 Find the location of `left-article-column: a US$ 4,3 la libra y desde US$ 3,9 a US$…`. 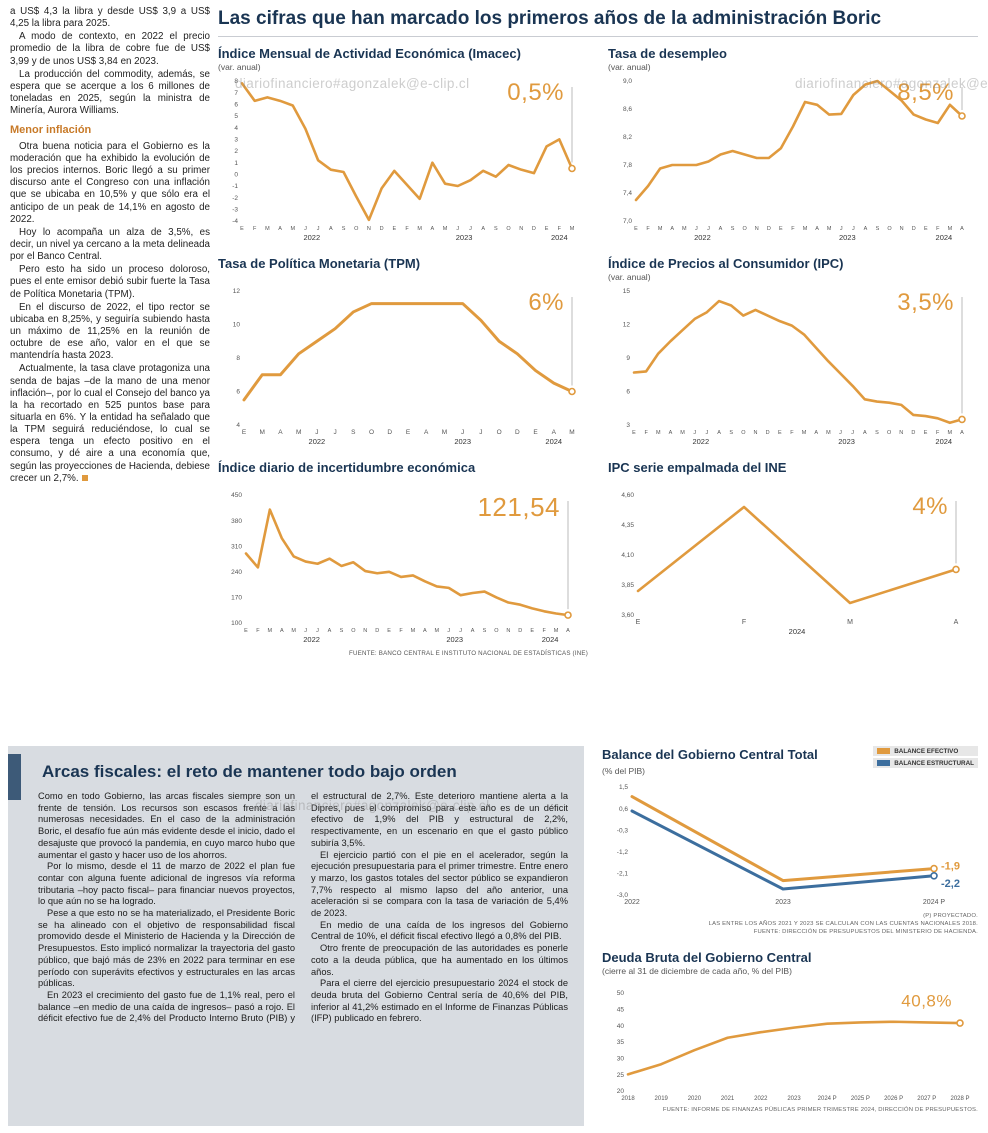

left-article-column: a US$ 4,3 la libra y desde US$ 3,9 a US$… is located at coordinates (110, 246).